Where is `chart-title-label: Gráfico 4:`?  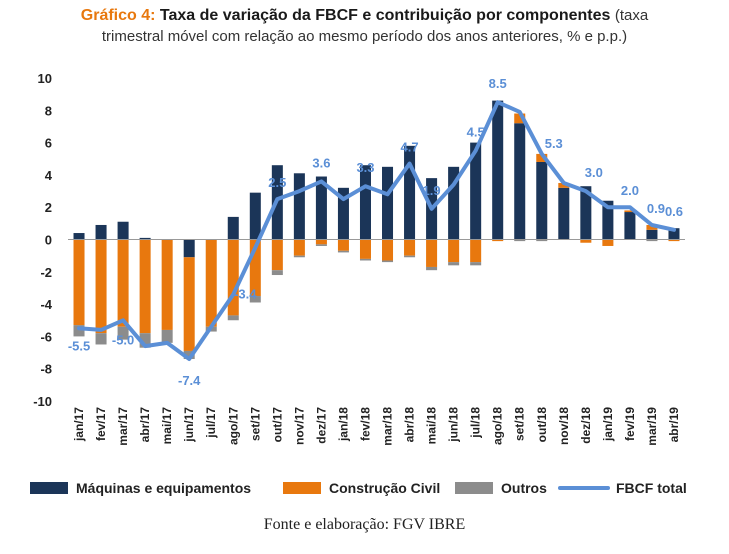
chart-title-label: Gráfico 4: is located at coordinates (118, 15).